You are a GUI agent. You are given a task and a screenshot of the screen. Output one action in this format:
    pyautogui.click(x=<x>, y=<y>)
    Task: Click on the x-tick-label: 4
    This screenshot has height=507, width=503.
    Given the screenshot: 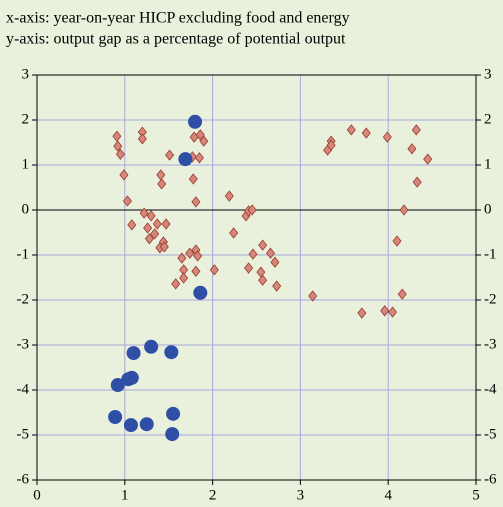 What is the action you would take?
    pyautogui.click(x=388, y=495)
    